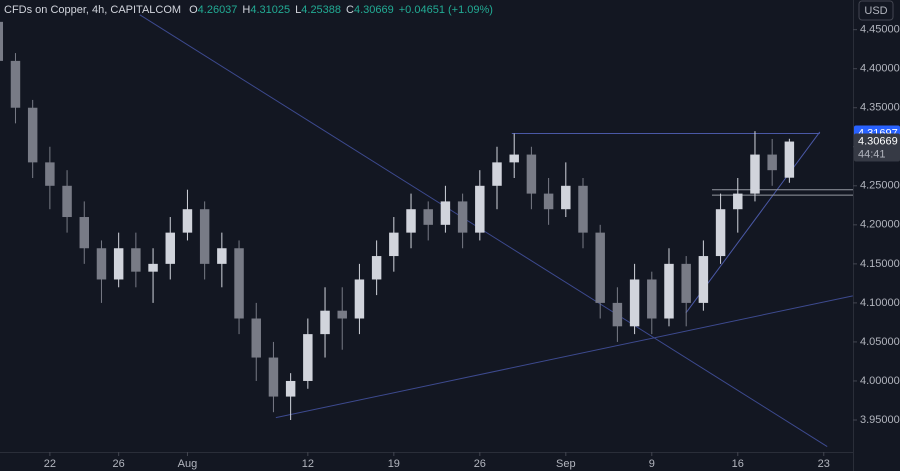 The image size is (900, 471). Describe the element at coordinates (92, 10) in the screenshot. I see `symbol: CFDs on Copper, 4h, CAPITALCOM` at that location.